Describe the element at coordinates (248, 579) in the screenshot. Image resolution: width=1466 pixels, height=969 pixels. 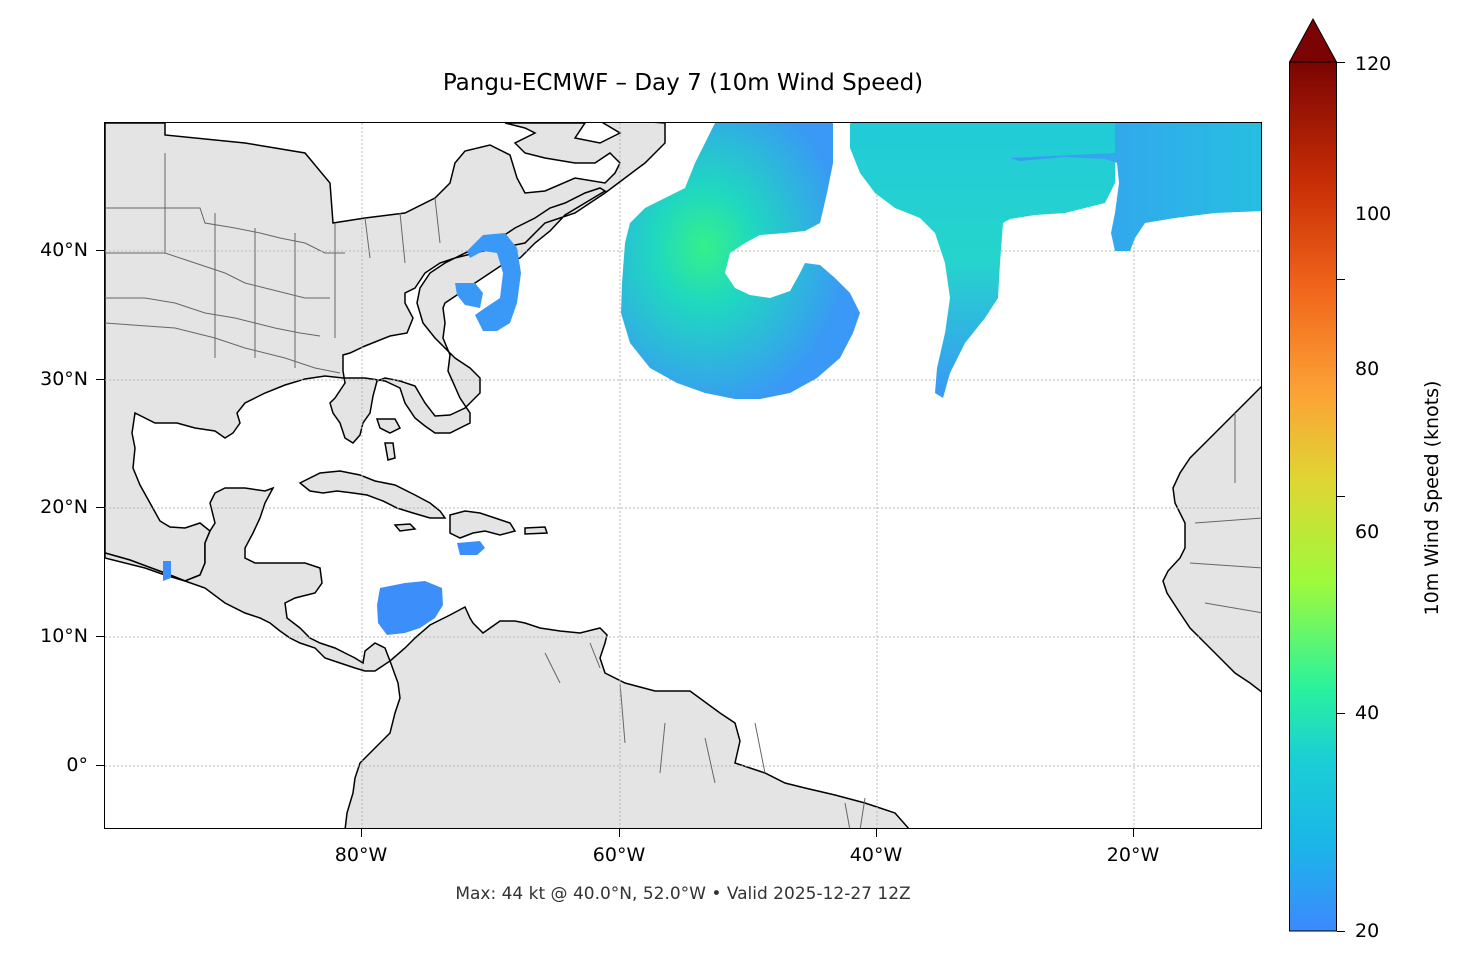
I see `central-america-land` at that location.